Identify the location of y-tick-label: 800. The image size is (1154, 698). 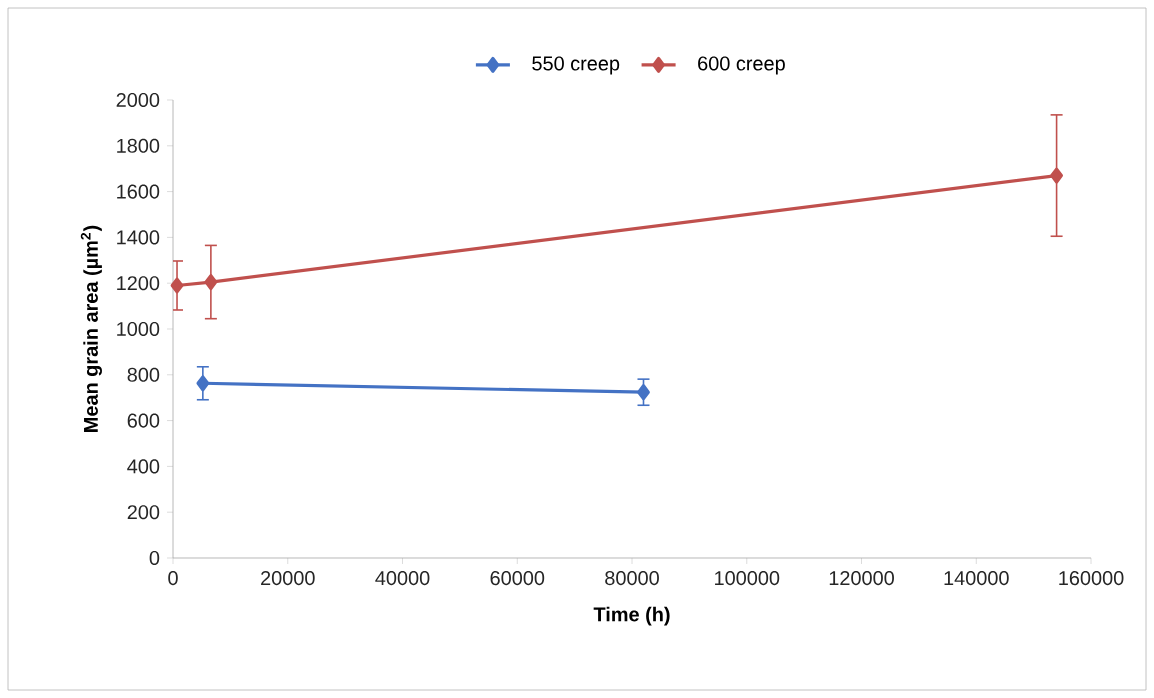
(143, 374).